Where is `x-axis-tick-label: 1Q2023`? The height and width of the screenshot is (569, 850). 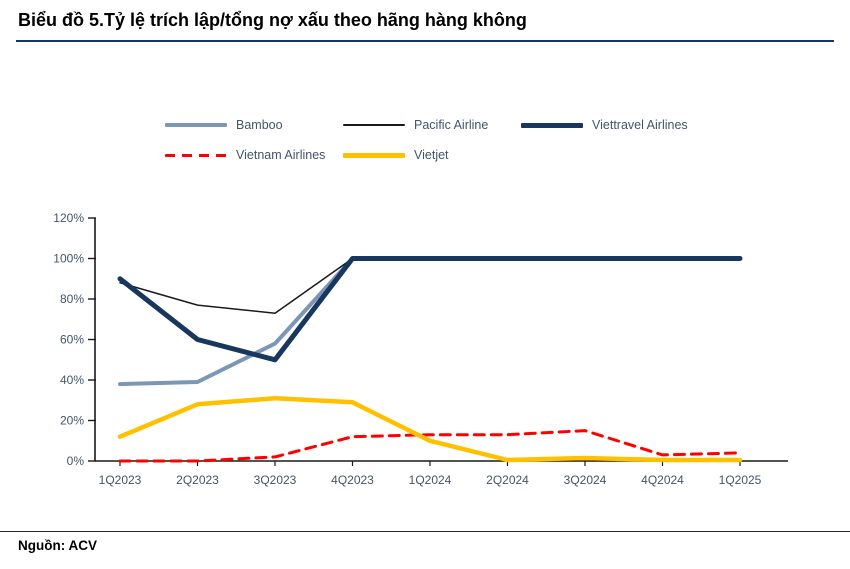 x-axis-tick-label: 1Q2023 is located at coordinates (120, 480).